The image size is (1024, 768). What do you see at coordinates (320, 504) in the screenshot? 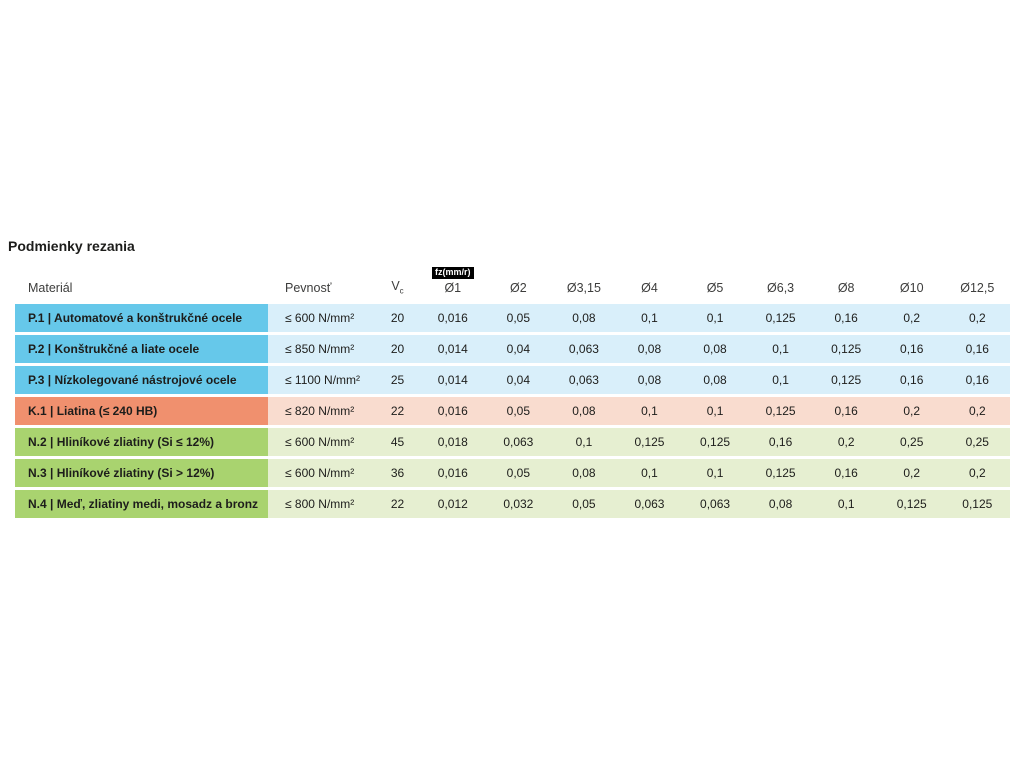
I see `strength-cell: ≤ 800 N/mm²` at bounding box center [320, 504].